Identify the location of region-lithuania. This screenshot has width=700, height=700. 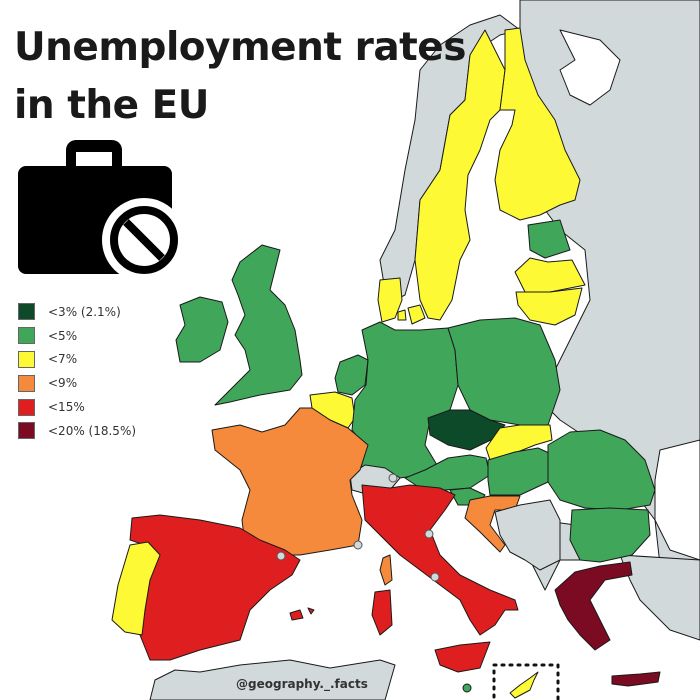
(549, 306).